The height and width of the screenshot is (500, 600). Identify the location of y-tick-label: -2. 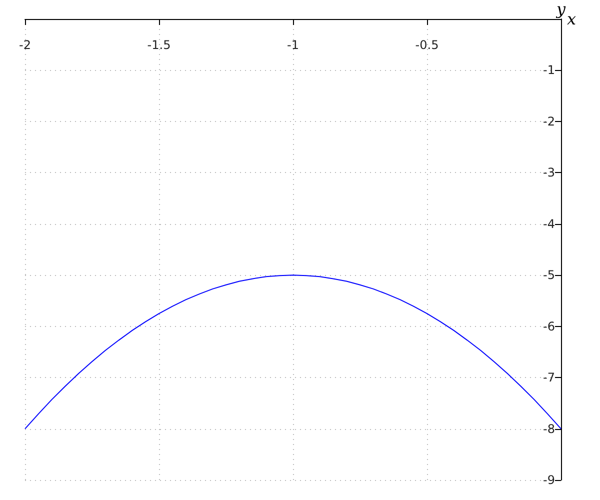
(549, 121).